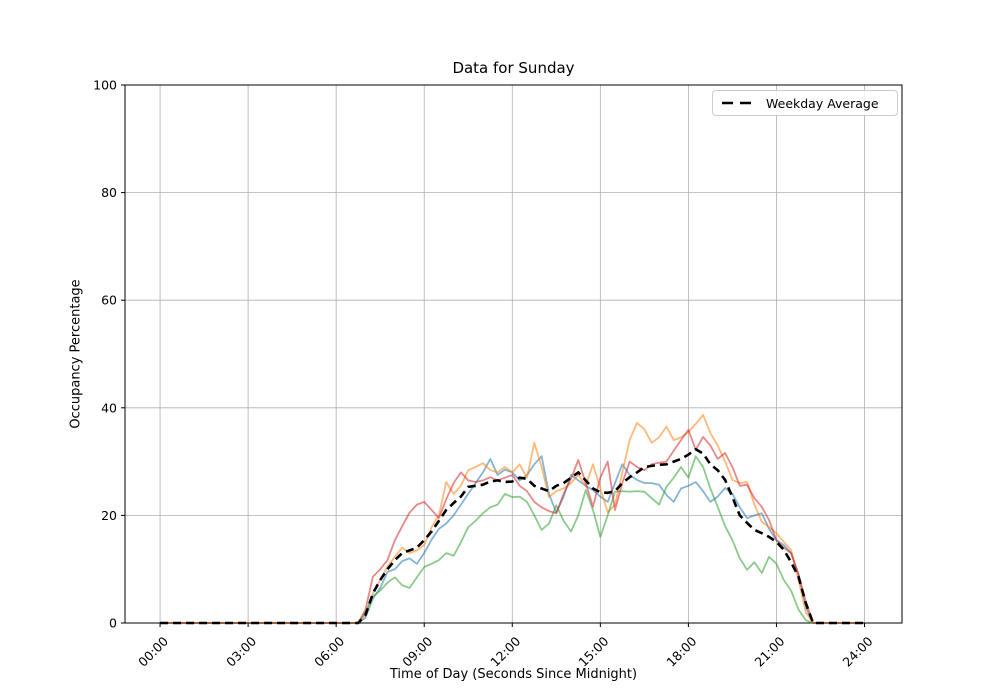  I want to click on dashed-line-icon, so click(739, 103).